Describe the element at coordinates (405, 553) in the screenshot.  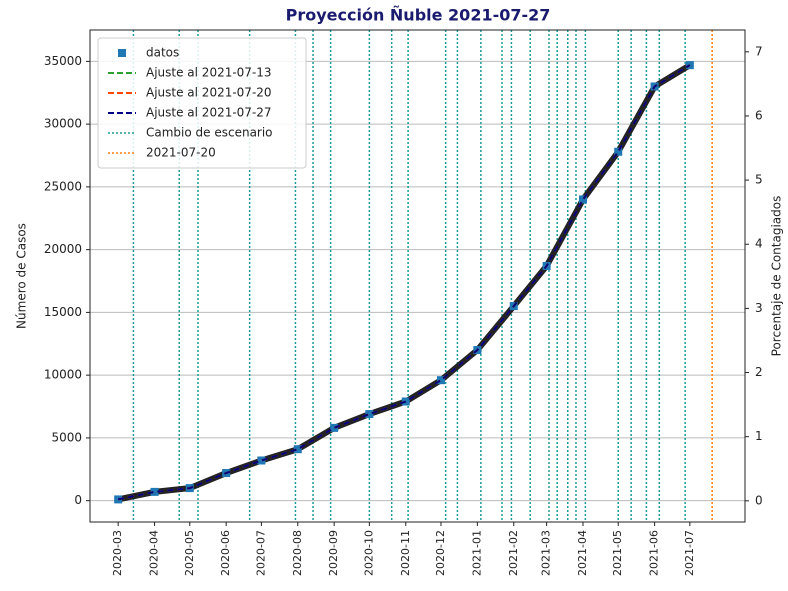
I see `x-tick-label: 2020-11` at that location.